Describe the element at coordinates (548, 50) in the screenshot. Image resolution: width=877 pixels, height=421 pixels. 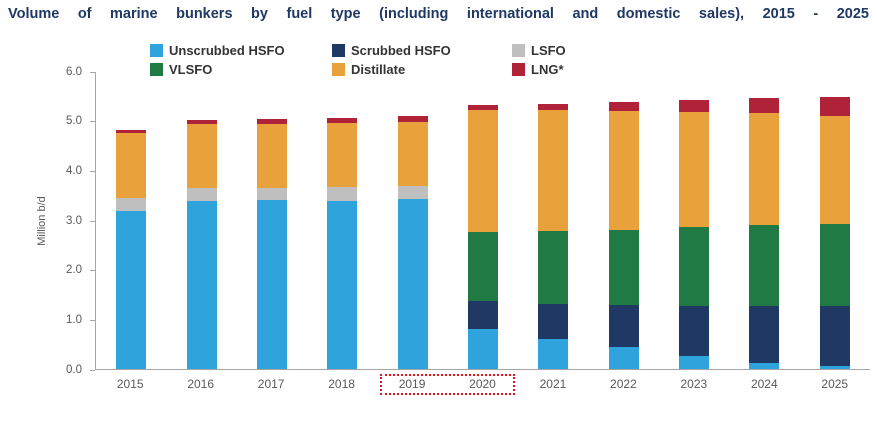
I see `legend-label: LSFO` at that location.